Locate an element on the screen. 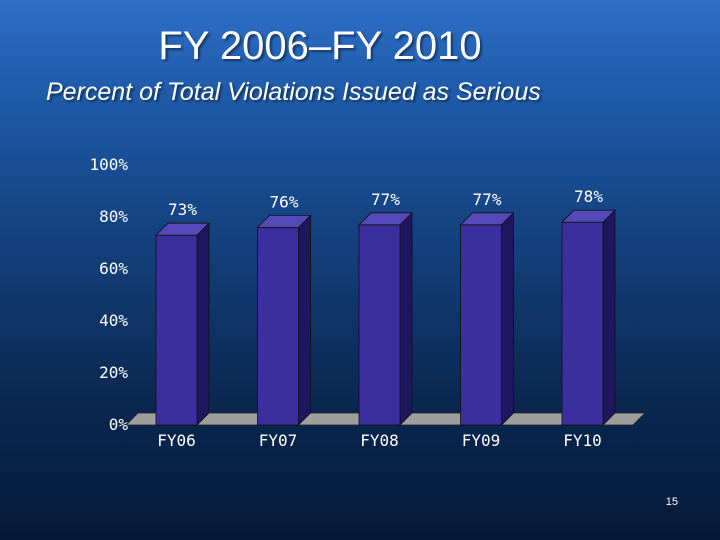 The height and width of the screenshot is (540, 720). x-tick-label: FY09 is located at coordinates (481, 440).